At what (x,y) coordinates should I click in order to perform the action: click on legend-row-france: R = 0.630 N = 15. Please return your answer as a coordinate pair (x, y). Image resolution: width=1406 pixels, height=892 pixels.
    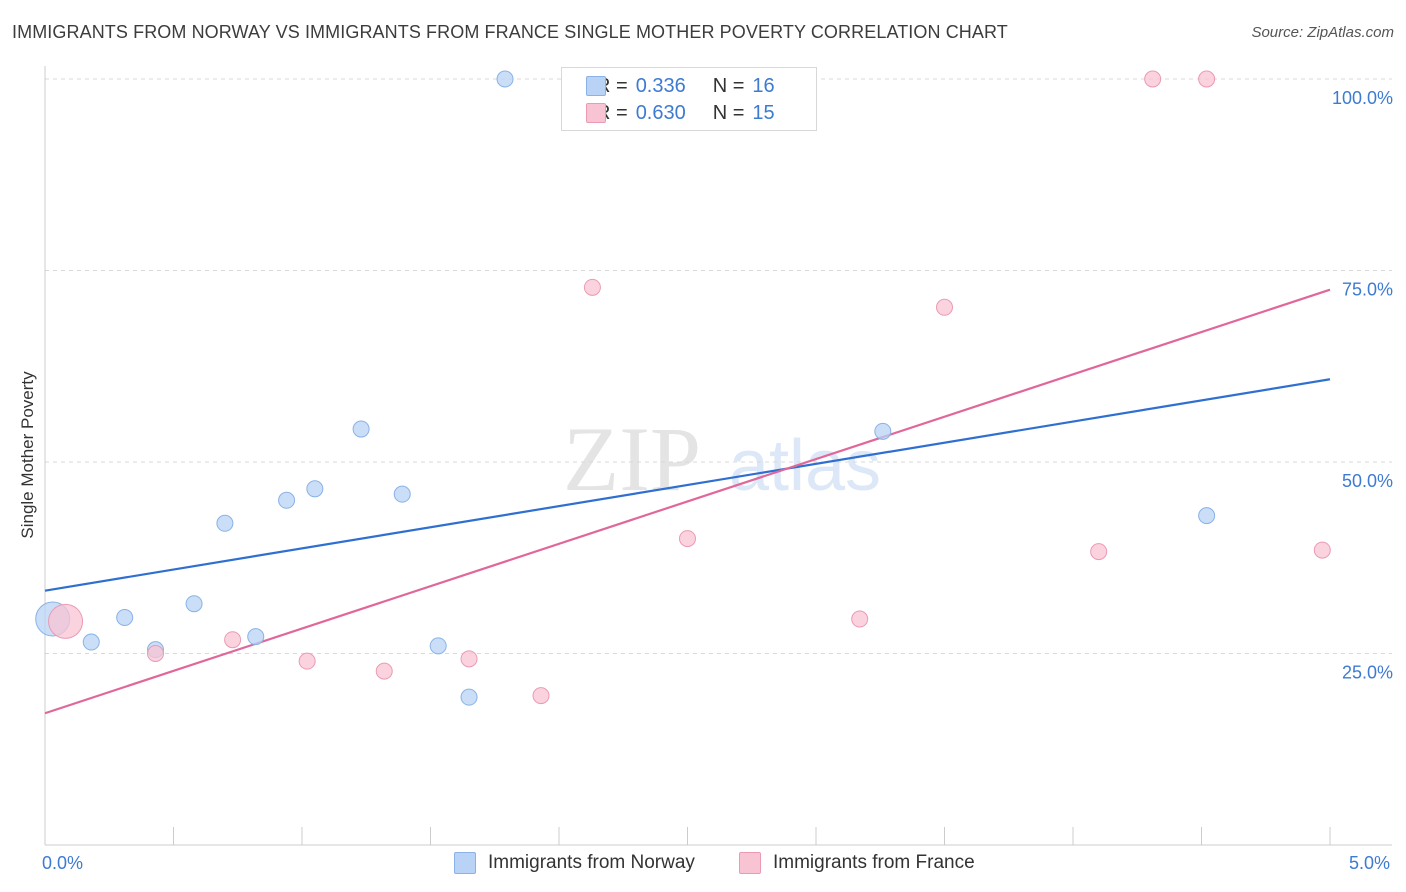
    Looking at the image, I should click on (680, 113).